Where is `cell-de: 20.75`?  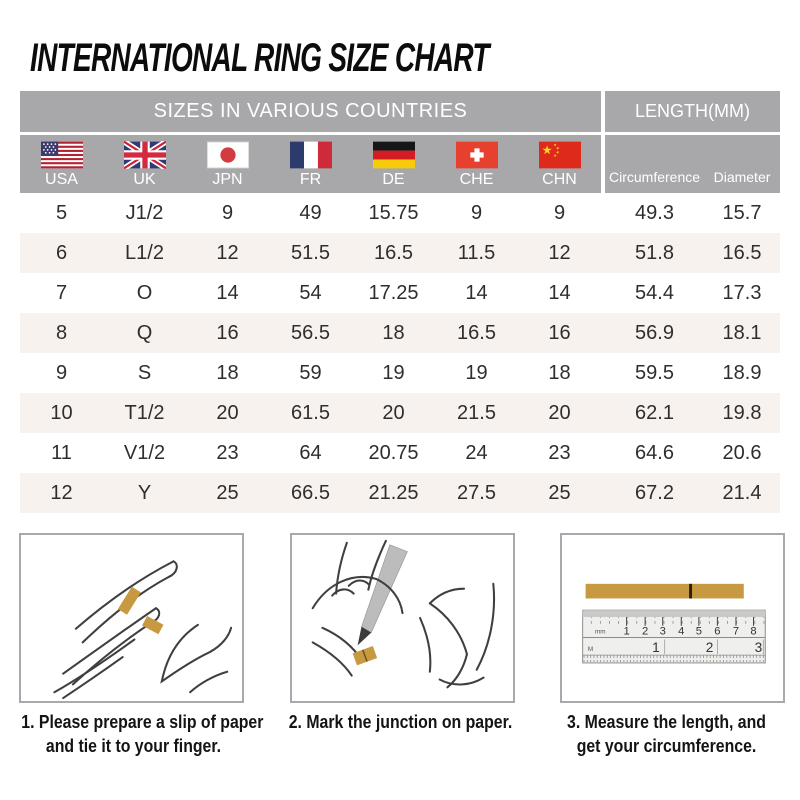 cell-de: 20.75 is located at coordinates (393, 452).